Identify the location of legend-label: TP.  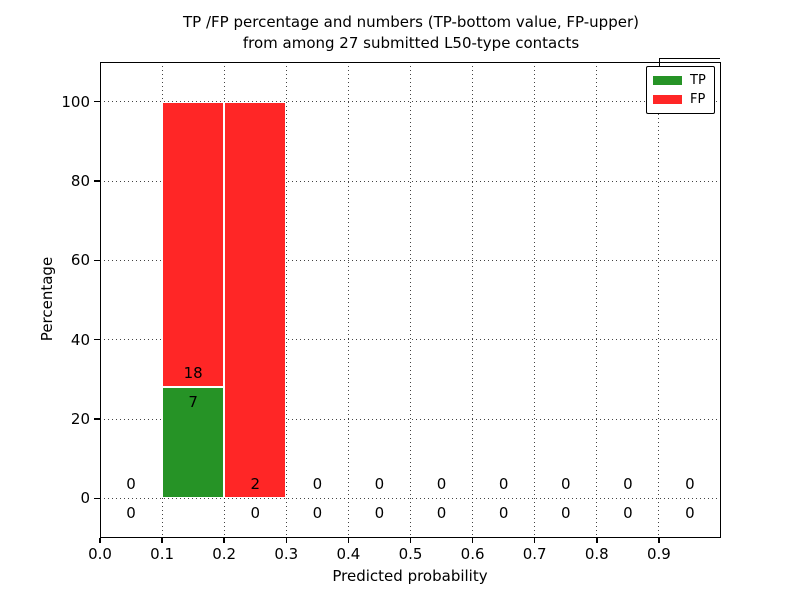
(698, 80).